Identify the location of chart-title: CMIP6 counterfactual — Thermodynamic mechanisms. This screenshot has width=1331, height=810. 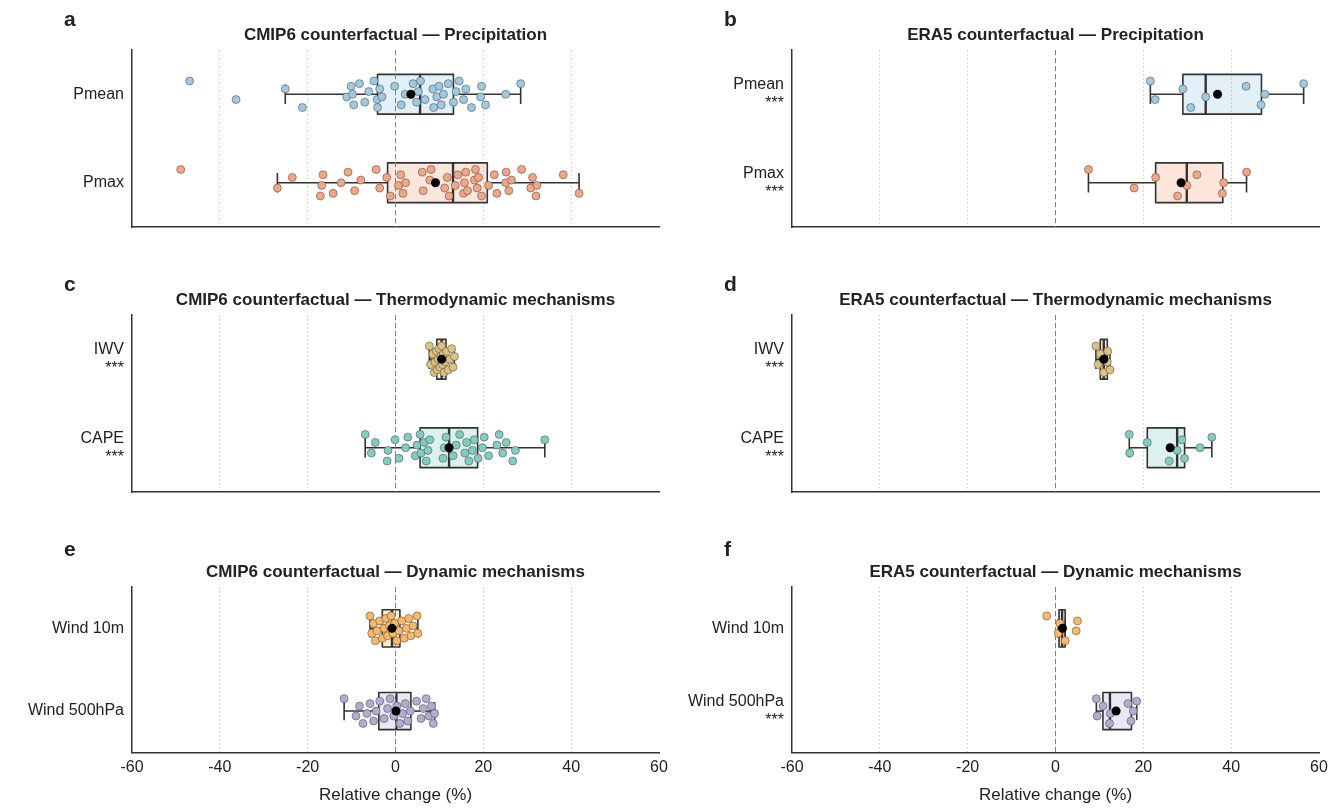
(395, 299).